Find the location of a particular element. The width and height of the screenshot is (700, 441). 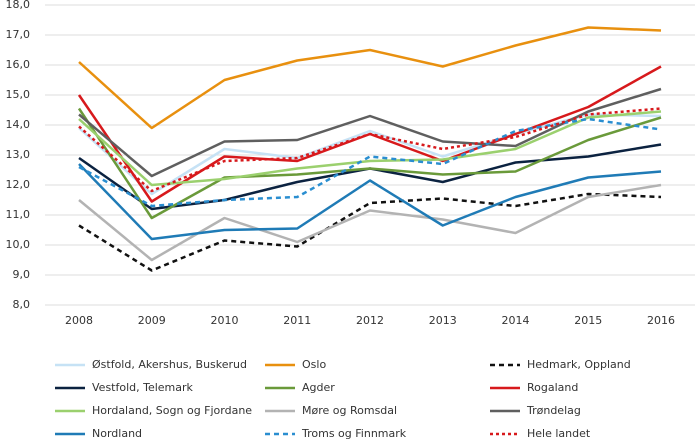

legend-label: Møre og Romsdal is located at coordinates (349, 410).